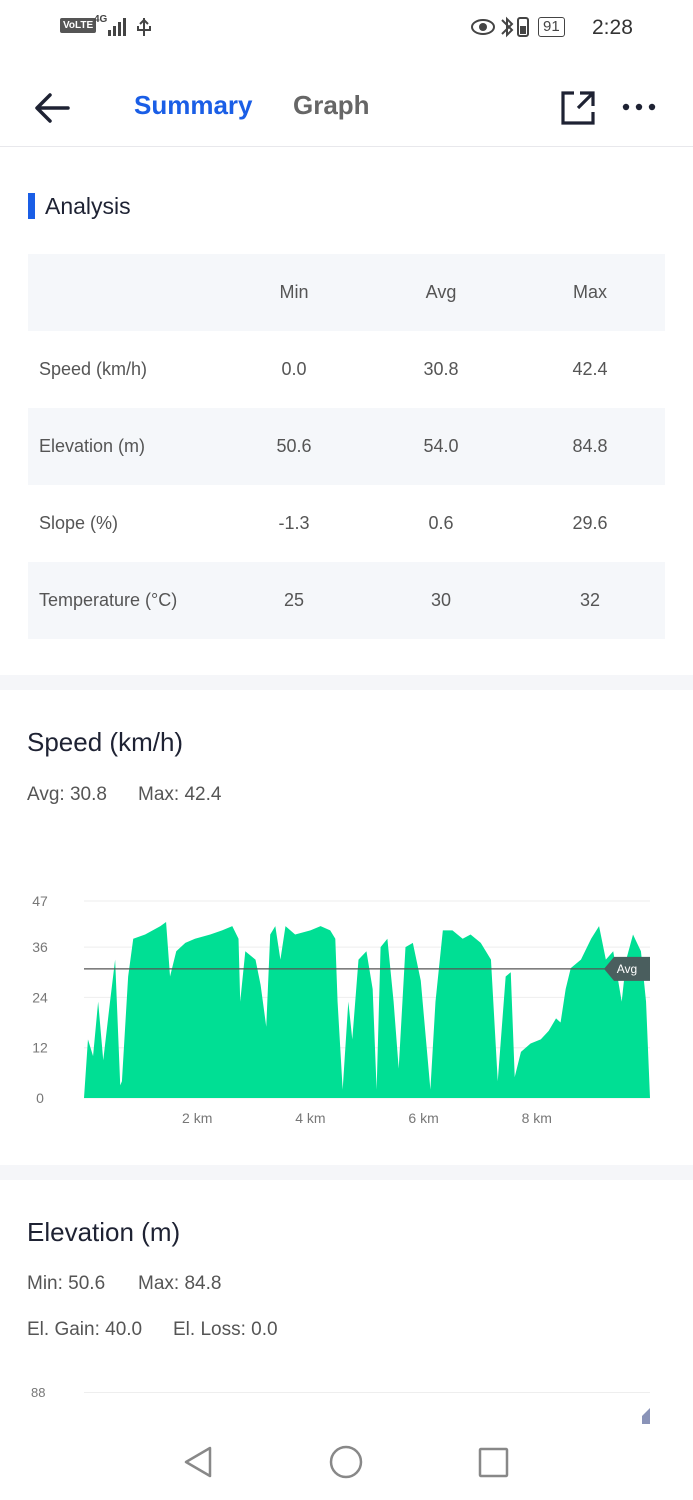 The width and height of the screenshot is (693, 1500). What do you see at coordinates (129, 27) in the screenshot?
I see `signal-icons` at bounding box center [129, 27].